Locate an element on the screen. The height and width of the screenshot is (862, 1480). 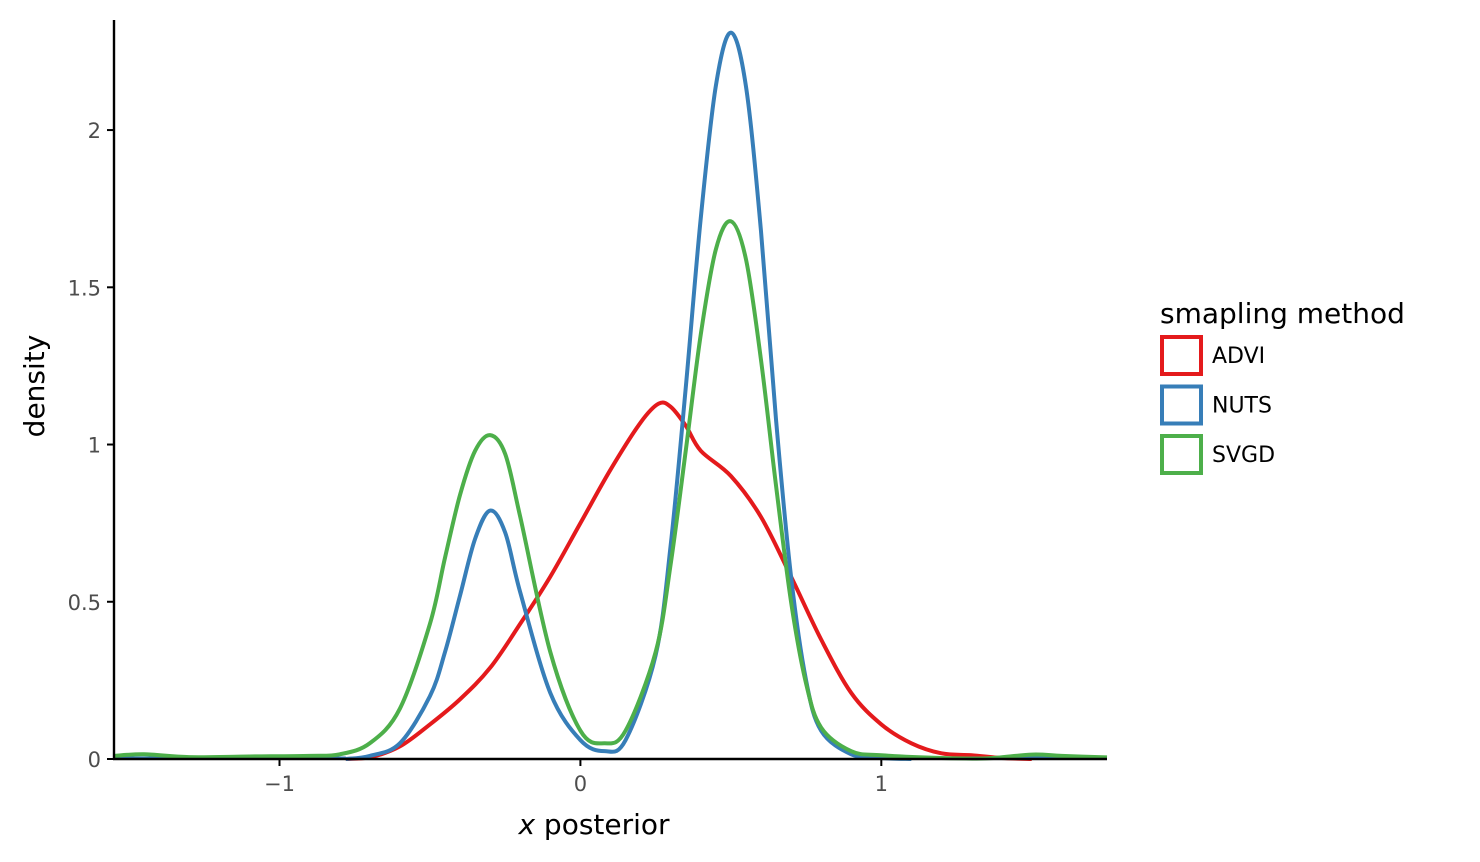
legend-key-advi is located at coordinates (1181, 355).